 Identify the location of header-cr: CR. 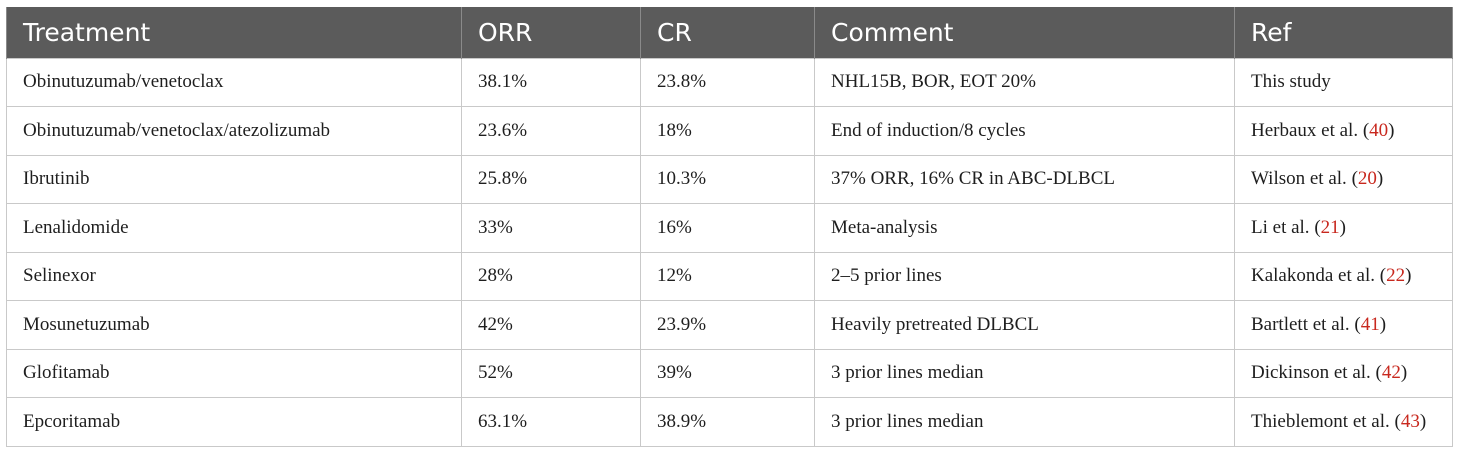
(727, 32).